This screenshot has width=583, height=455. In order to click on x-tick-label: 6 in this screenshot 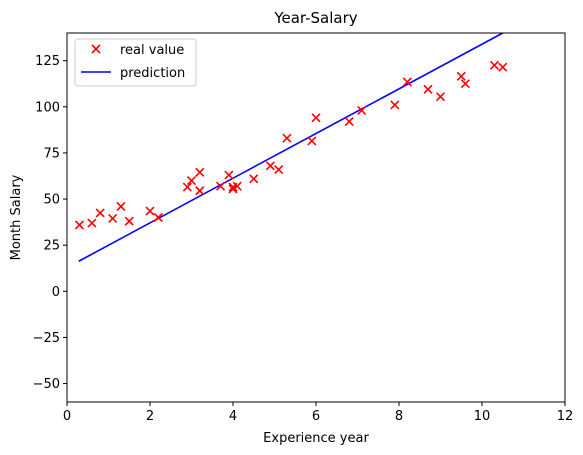, I will do `click(316, 416)`.